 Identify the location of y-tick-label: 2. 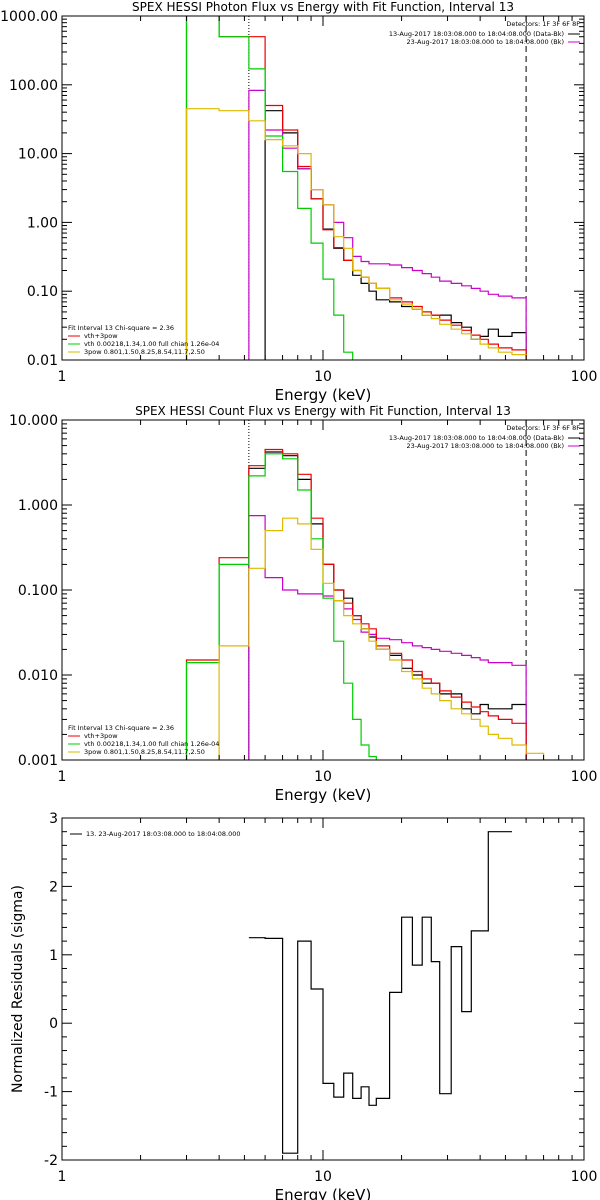
(53, 887).